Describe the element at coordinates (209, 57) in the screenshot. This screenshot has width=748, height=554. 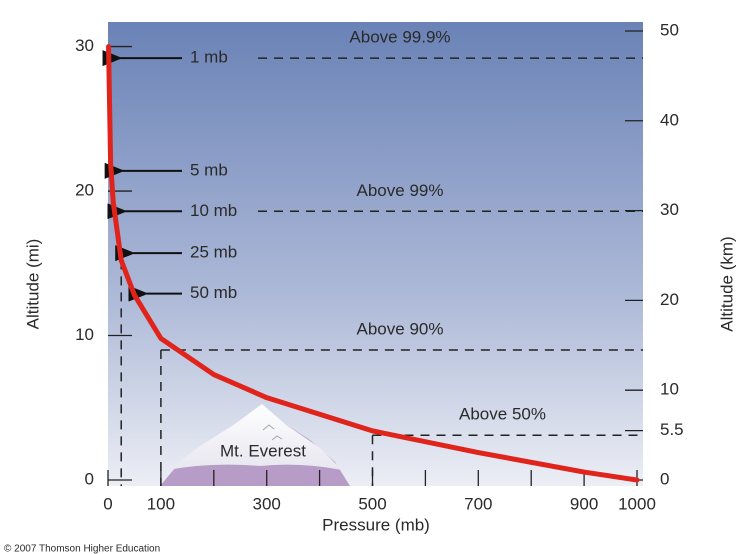
I see `pressure-label: 1 mb` at that location.